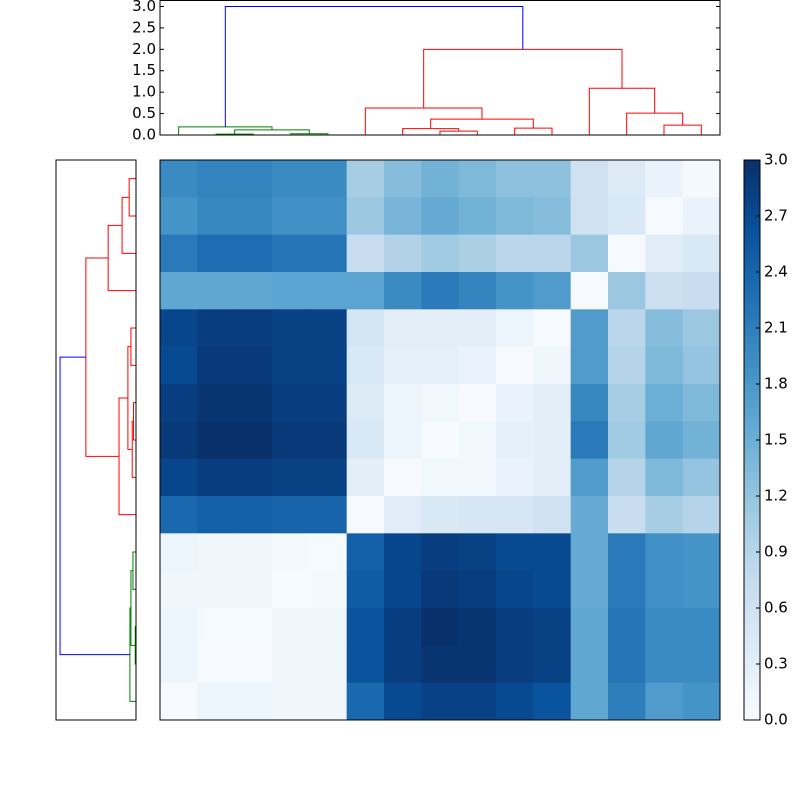  I want to click on colorbar-tick-label: 1.5, so click(776, 440).